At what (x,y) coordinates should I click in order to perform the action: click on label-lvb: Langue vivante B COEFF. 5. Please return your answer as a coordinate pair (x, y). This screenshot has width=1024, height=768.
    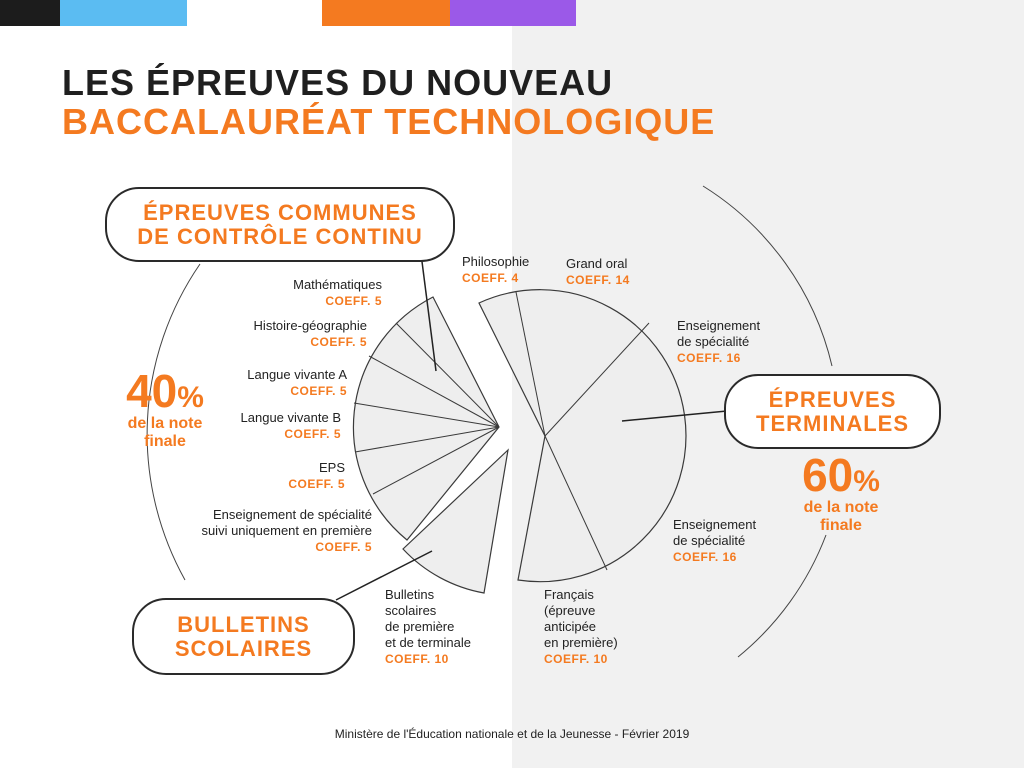
    Looking at the image, I should click on (270, 426).